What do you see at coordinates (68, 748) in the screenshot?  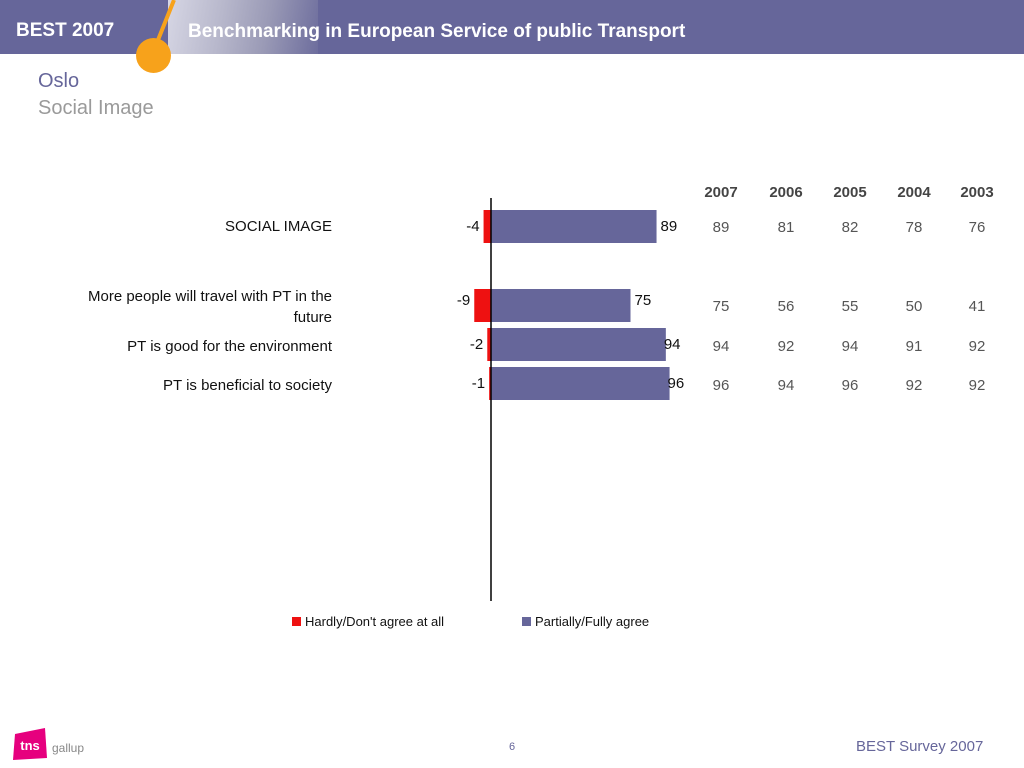 I see `logo-text: gallup` at bounding box center [68, 748].